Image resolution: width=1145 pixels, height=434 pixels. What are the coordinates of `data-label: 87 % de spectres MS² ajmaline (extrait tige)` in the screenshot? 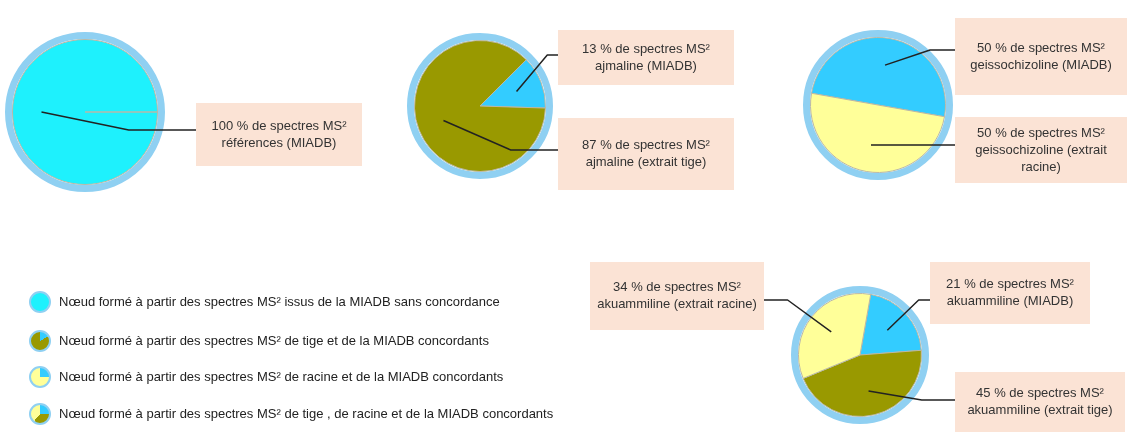 It's located at (646, 153).